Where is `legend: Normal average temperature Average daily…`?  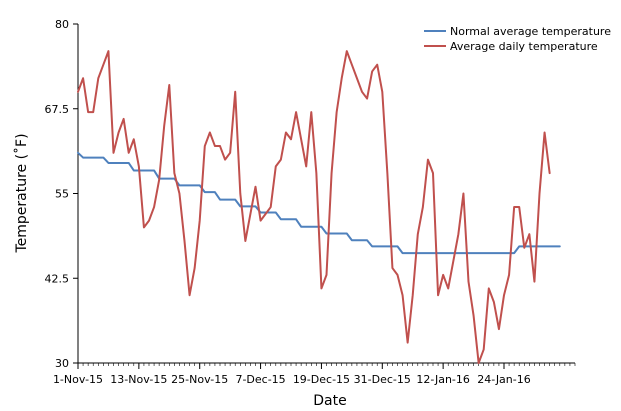
legend: Normal average temperature Average daily… is located at coordinates (517, 39).